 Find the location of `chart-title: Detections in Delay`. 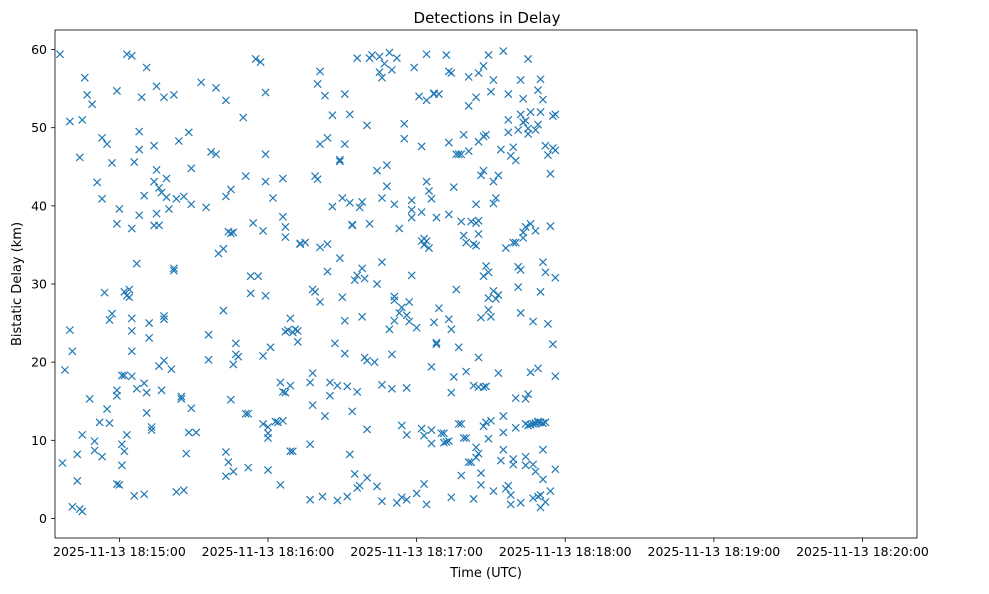

chart-title: Detections in Delay is located at coordinates (487, 18).